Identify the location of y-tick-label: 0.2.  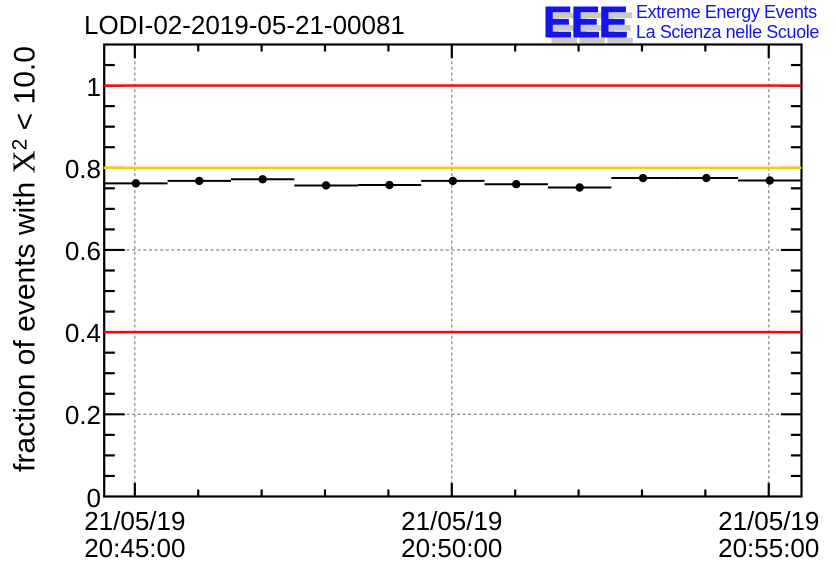
(82, 415).